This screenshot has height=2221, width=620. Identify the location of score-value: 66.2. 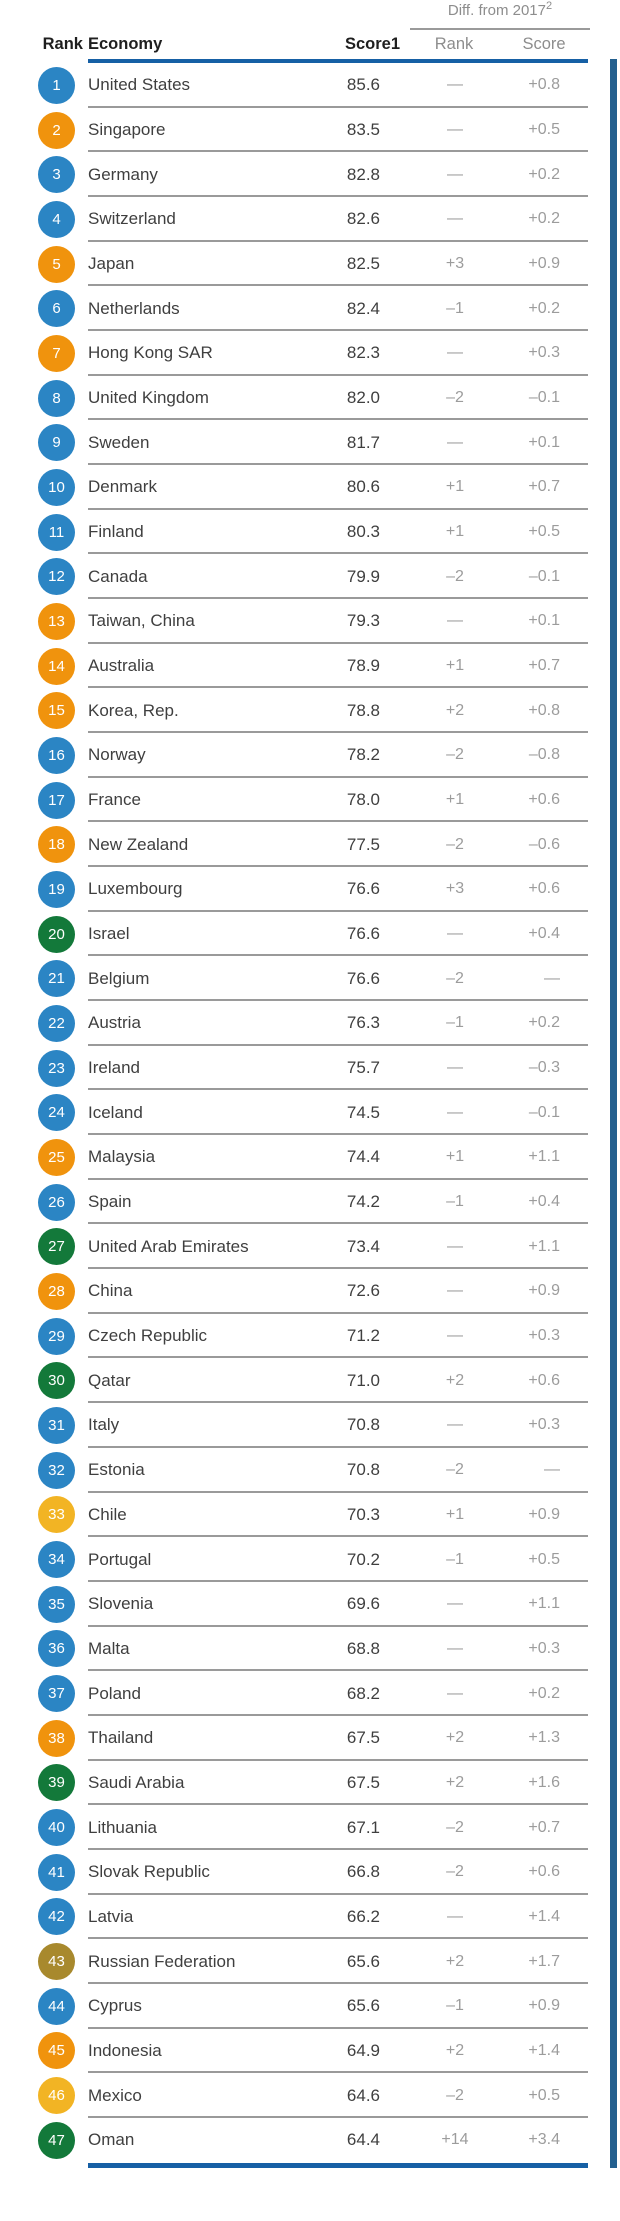
(363, 1916).